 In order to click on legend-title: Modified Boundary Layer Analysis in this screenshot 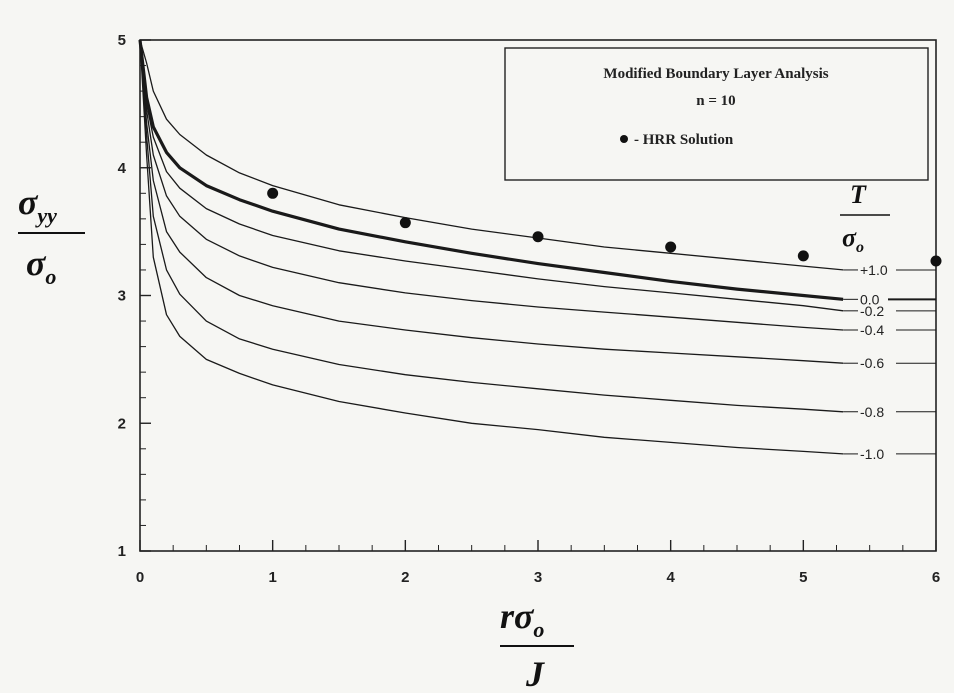, I will do `click(715, 74)`.